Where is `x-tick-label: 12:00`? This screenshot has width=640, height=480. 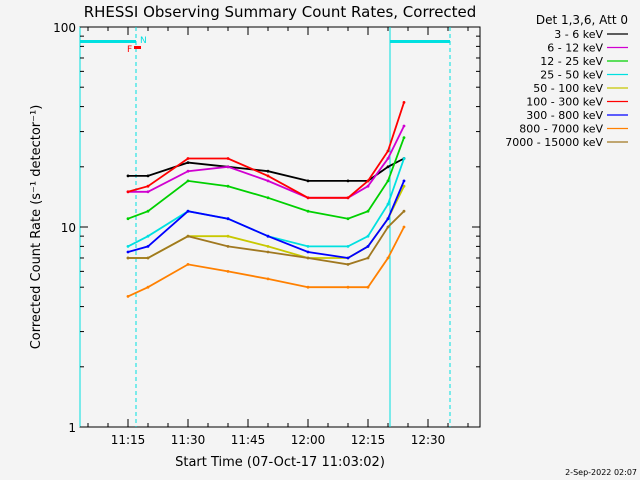
x-tick-label: 12:00 is located at coordinates (308, 440).